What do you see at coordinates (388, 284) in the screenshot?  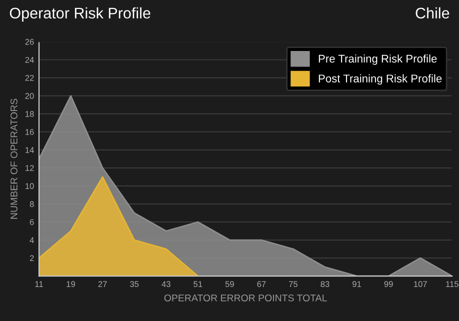 I see `x-tick-label: 99` at bounding box center [388, 284].